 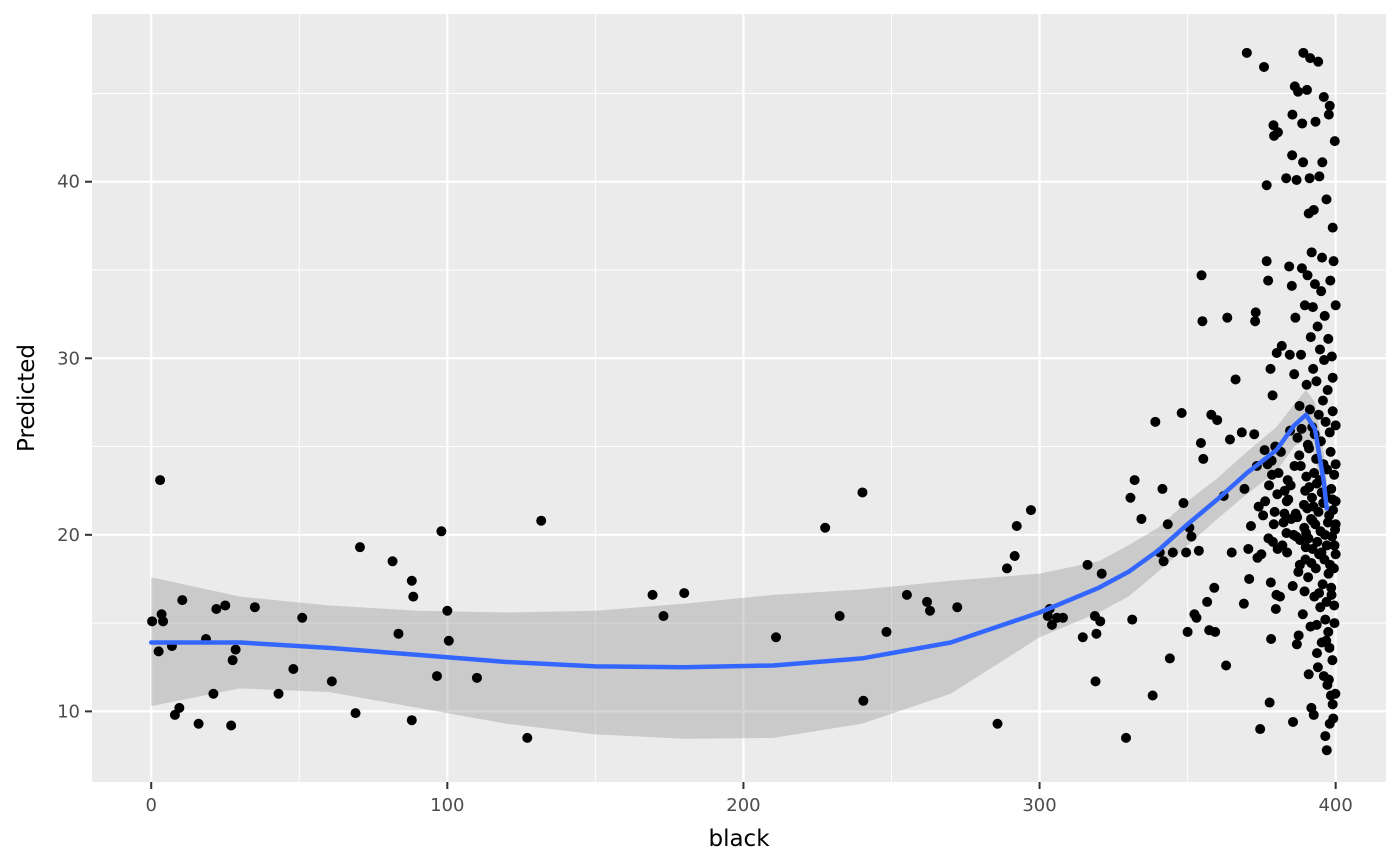 I want to click on x-axis-title: black, so click(x=739, y=839).